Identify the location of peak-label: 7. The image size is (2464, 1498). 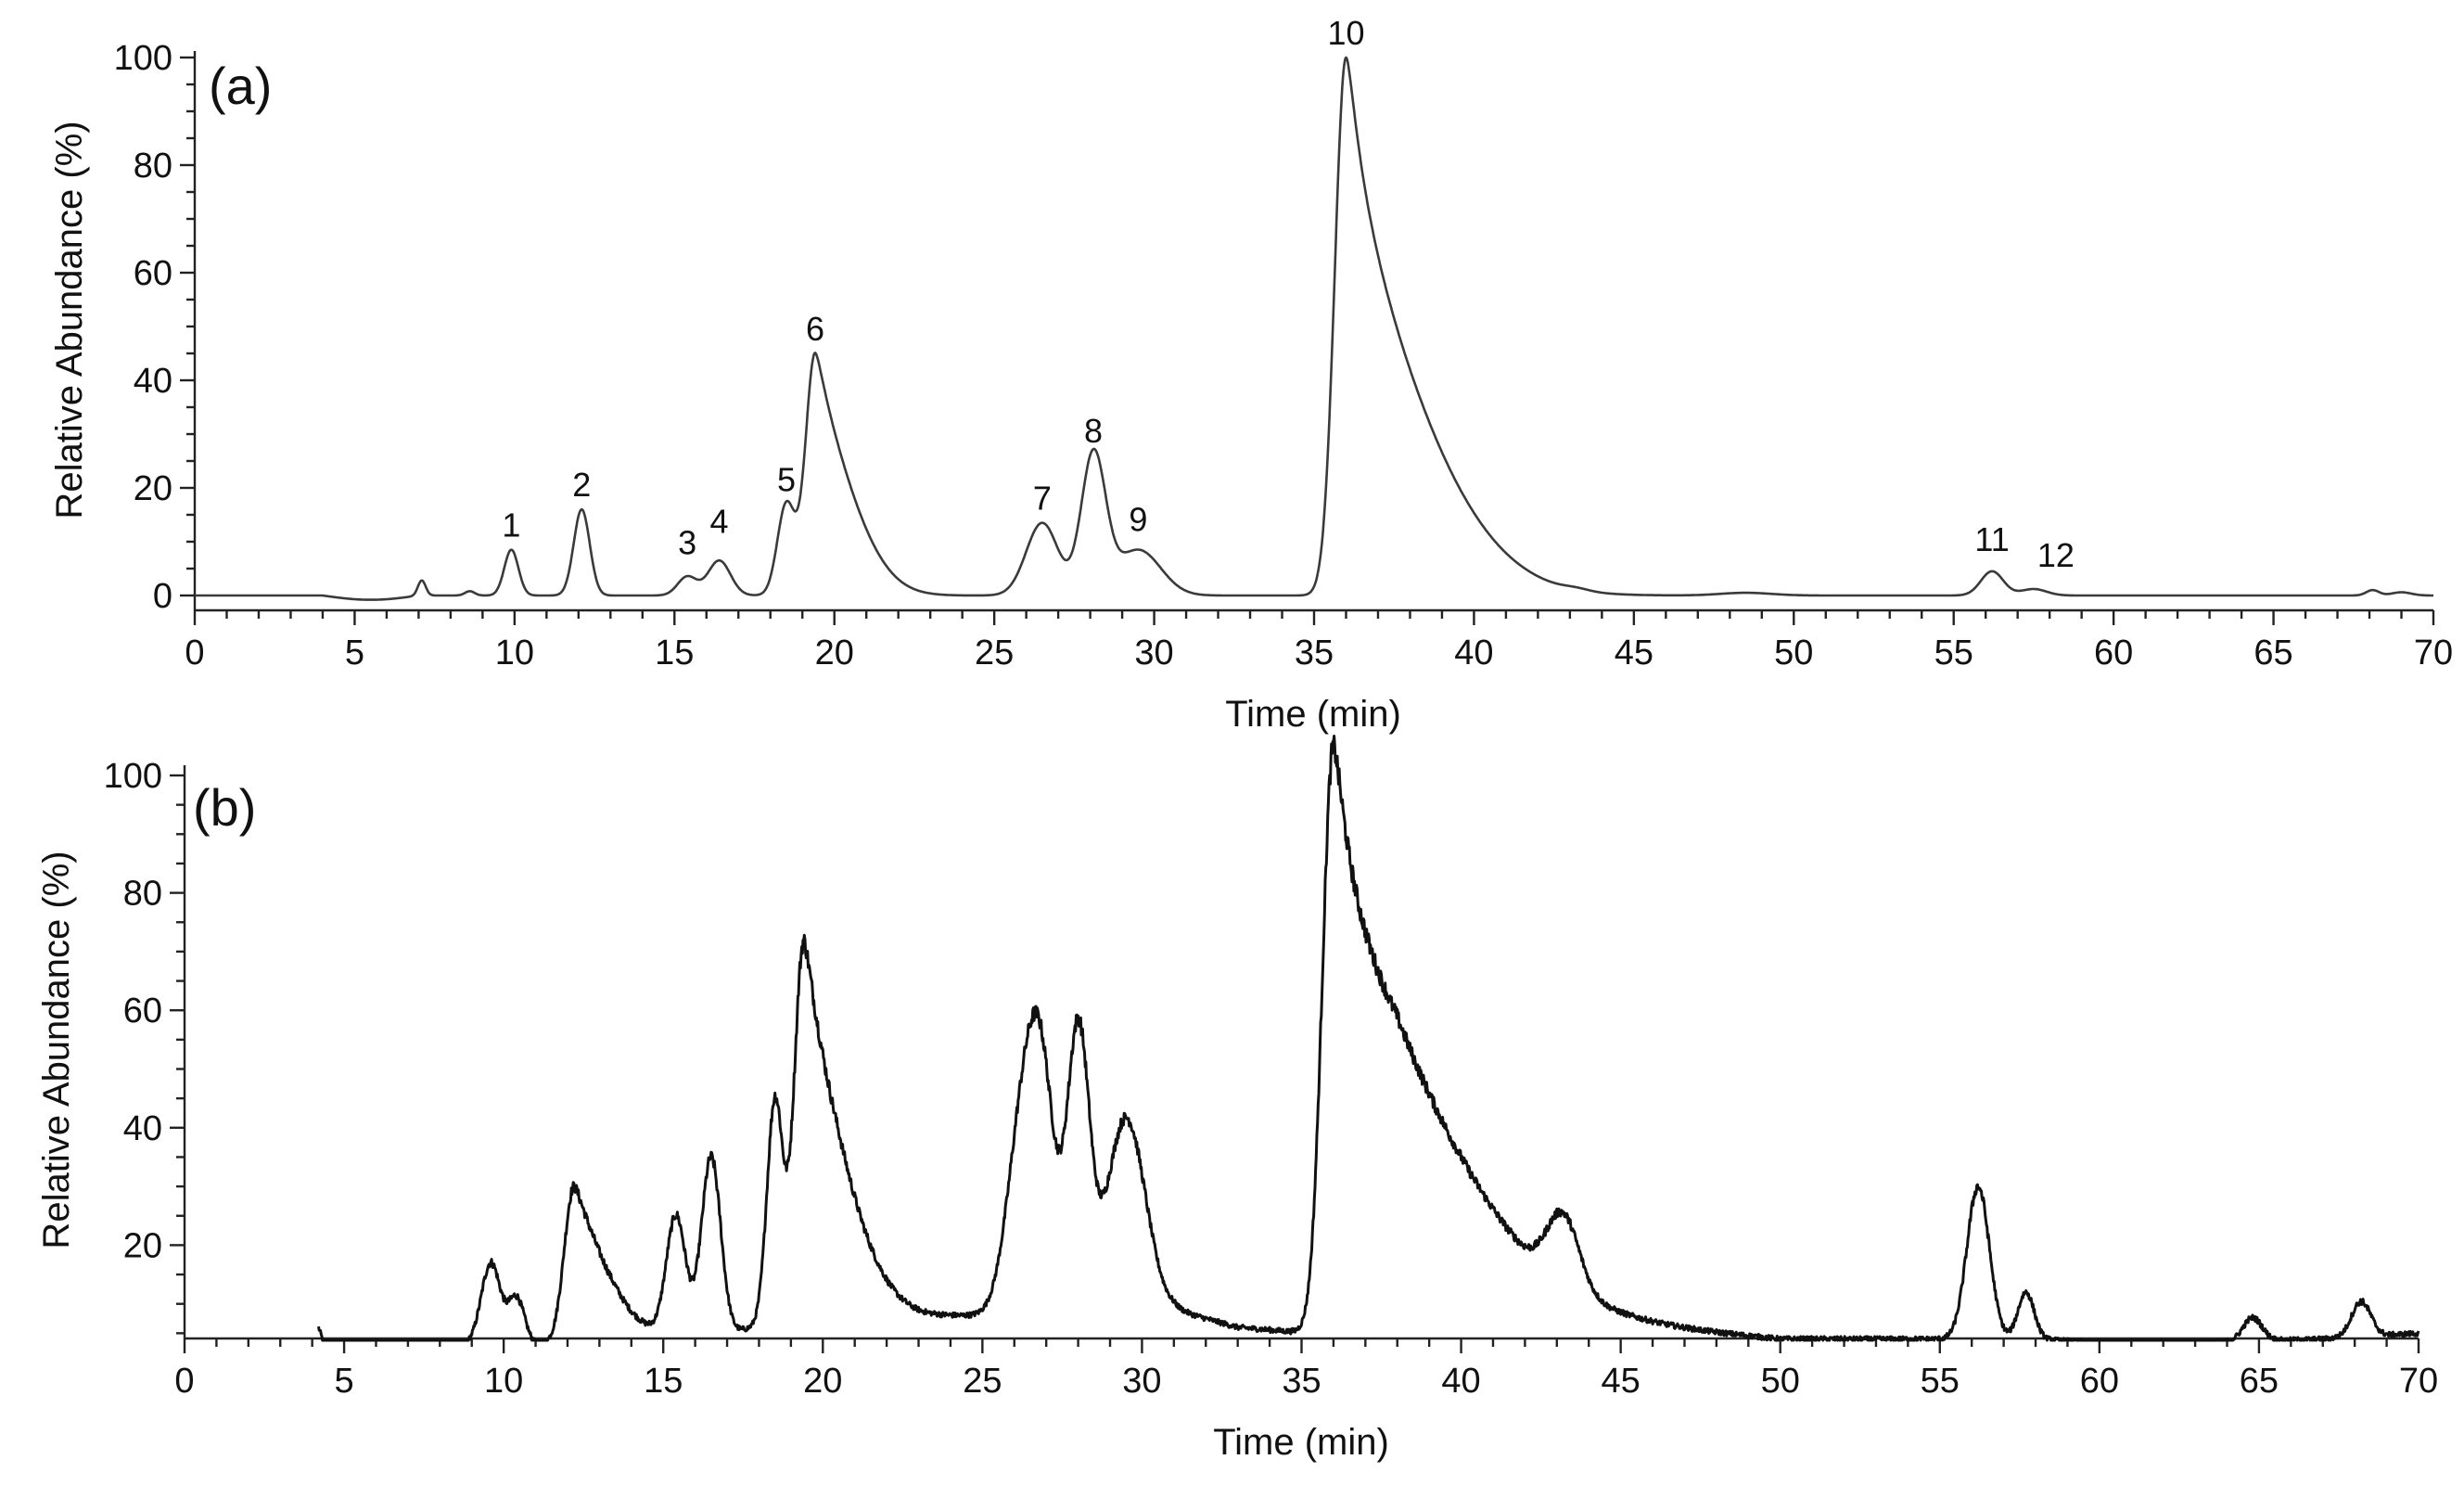
(1042, 499).